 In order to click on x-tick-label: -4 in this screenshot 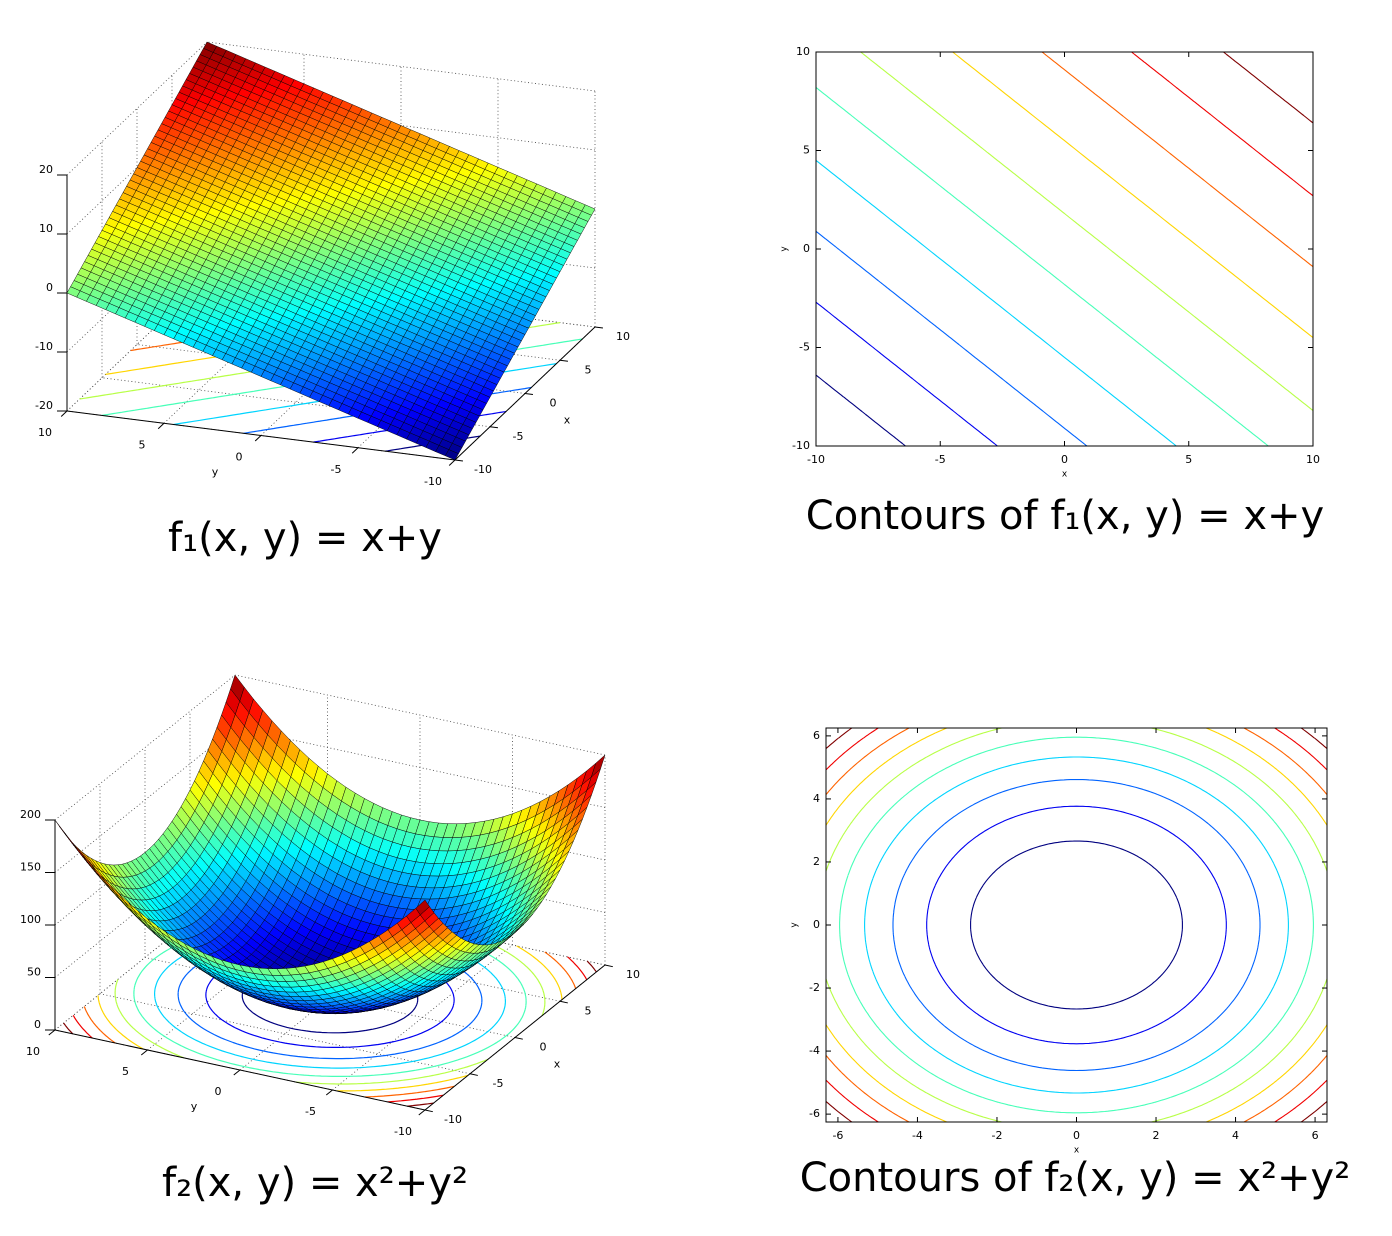, I will do `click(917, 1135)`.